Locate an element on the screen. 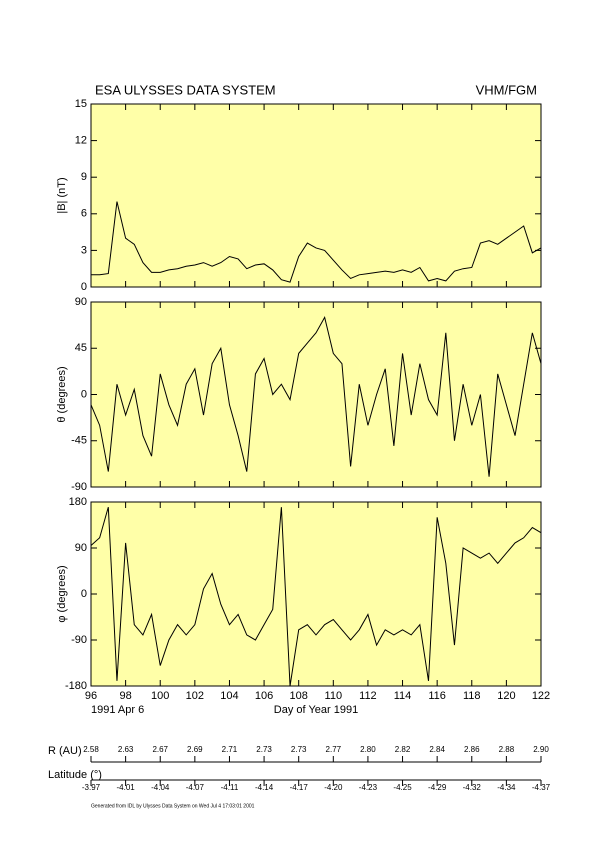  ephemeris-value: 2.82 is located at coordinates (403, 749).